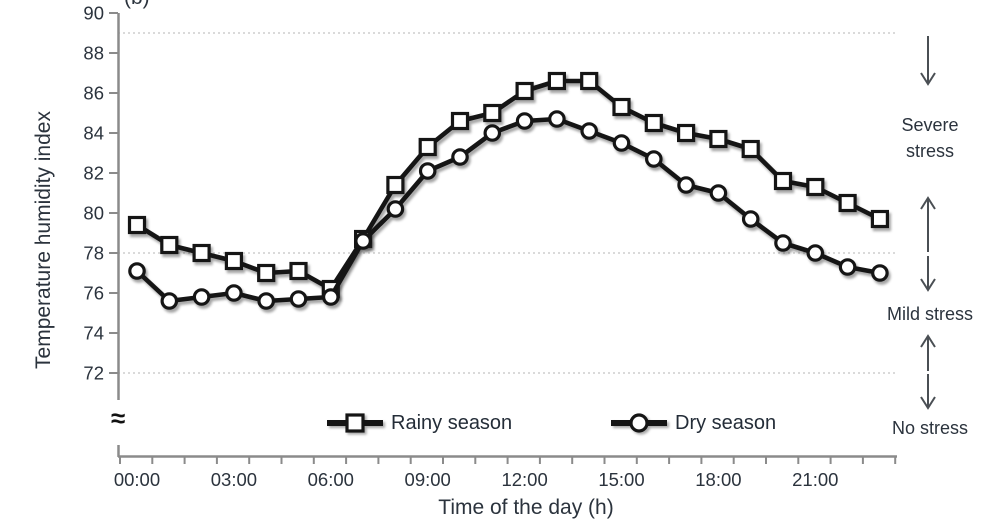 This screenshot has height=530, width=1000. I want to click on y-tick-label: 84, so click(93, 133).